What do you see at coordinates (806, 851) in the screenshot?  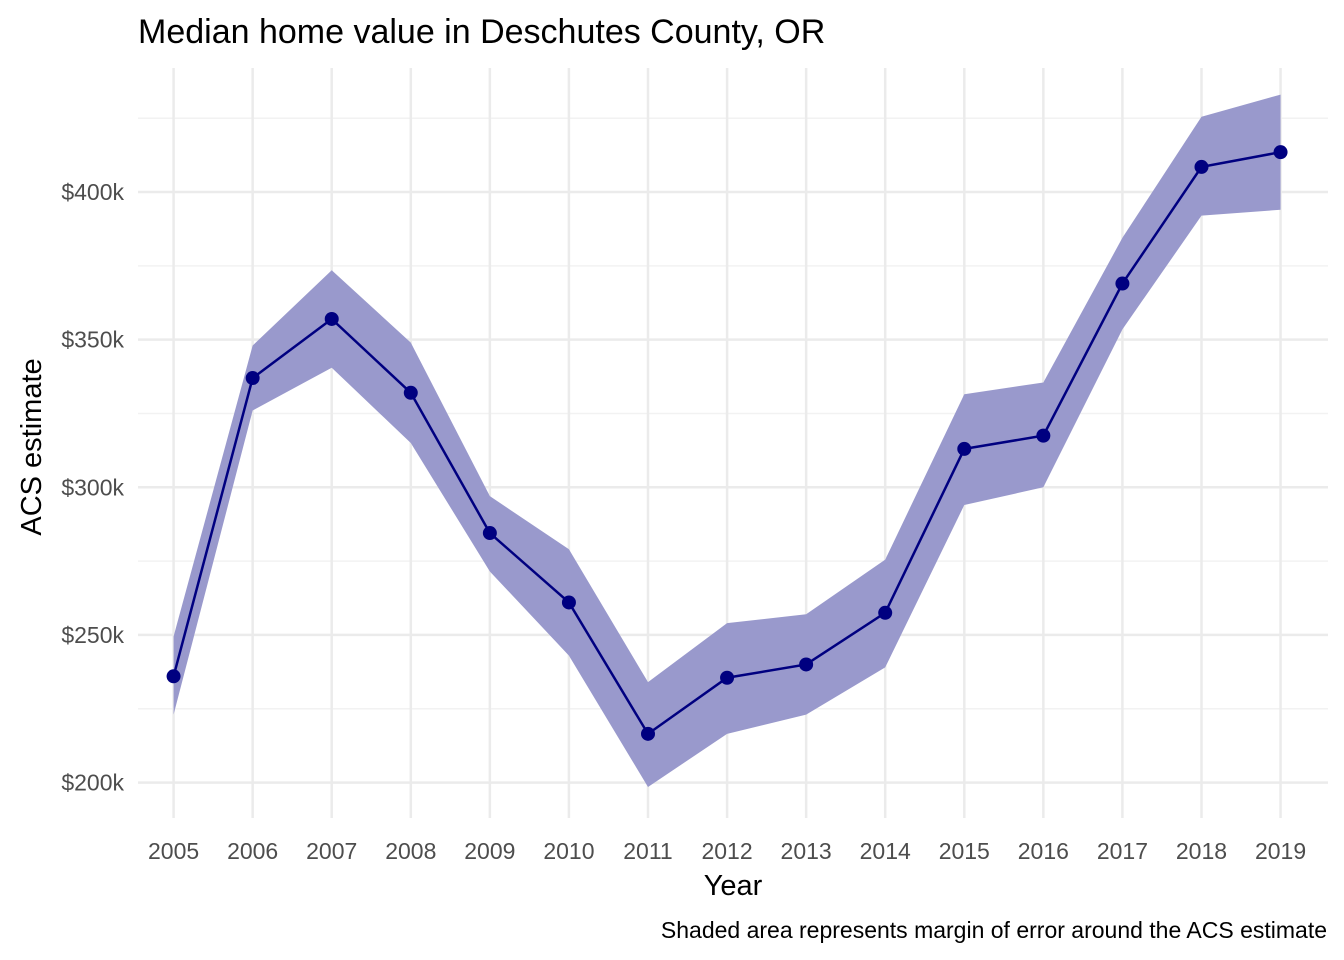 I see `x-tick-label: 2013` at bounding box center [806, 851].